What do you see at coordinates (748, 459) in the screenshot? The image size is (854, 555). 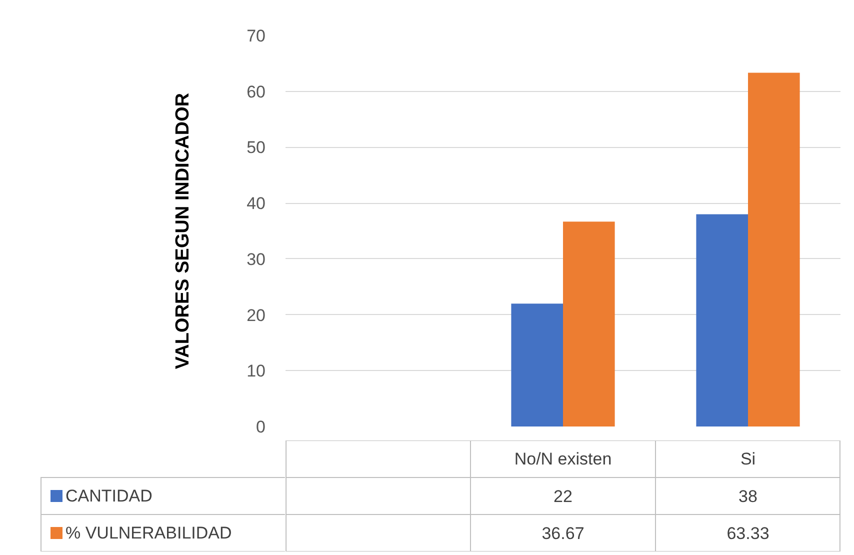 I see `x-tick-label: Si` at bounding box center [748, 459].